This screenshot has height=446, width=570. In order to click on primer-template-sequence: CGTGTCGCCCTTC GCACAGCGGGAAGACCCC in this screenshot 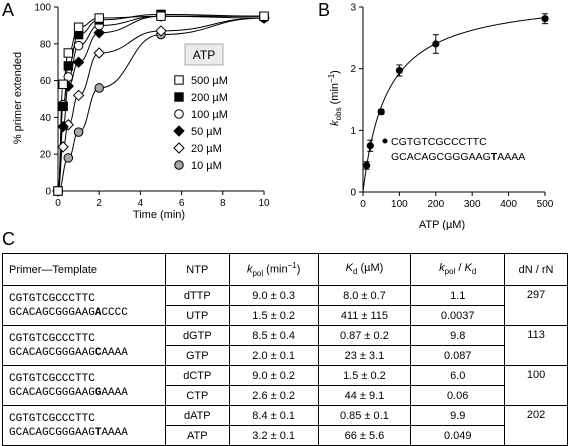, I will do `click(84, 305)`.